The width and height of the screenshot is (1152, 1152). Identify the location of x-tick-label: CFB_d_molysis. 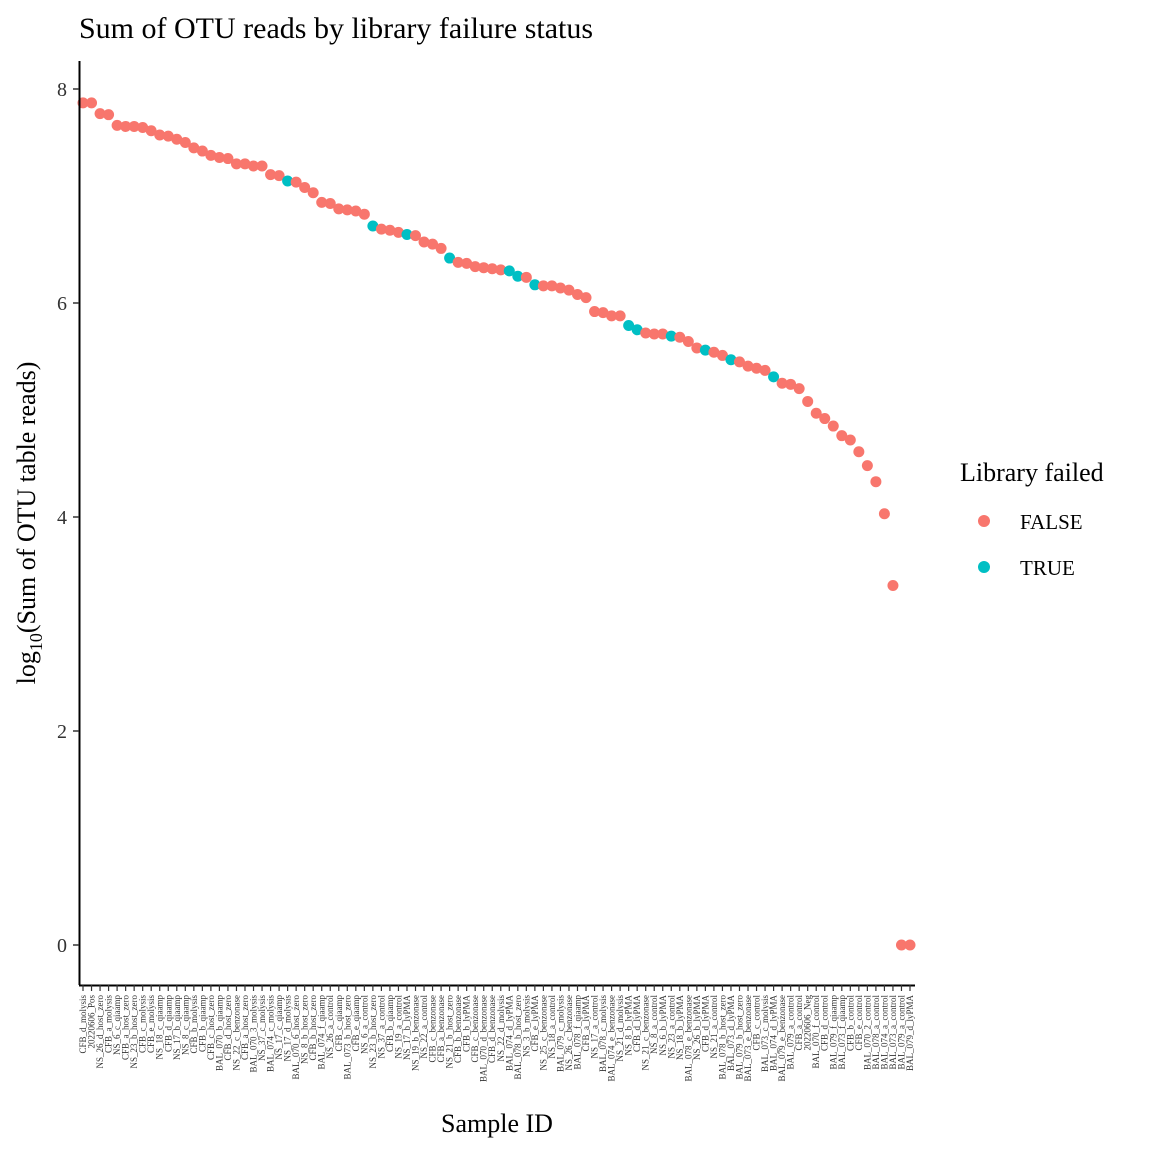
(83, 1024).